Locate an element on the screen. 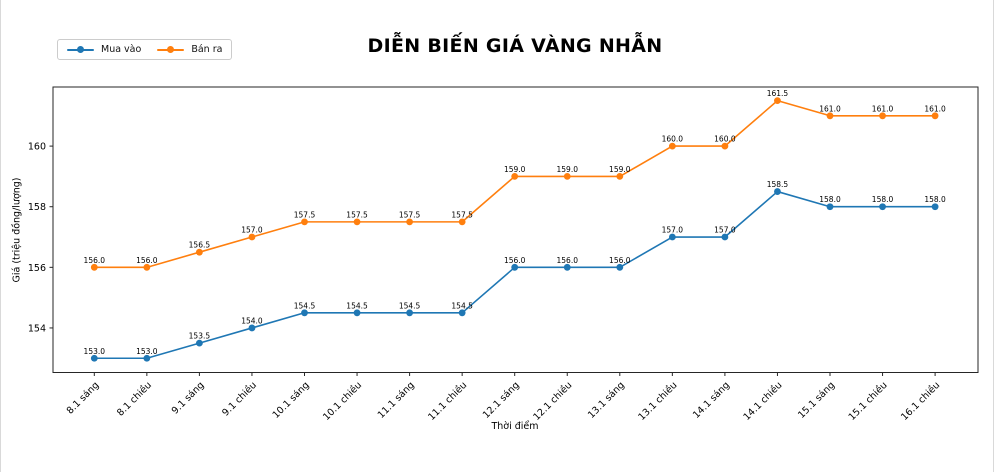  x-tick-label: 12.1 sáng is located at coordinates (501, 400).